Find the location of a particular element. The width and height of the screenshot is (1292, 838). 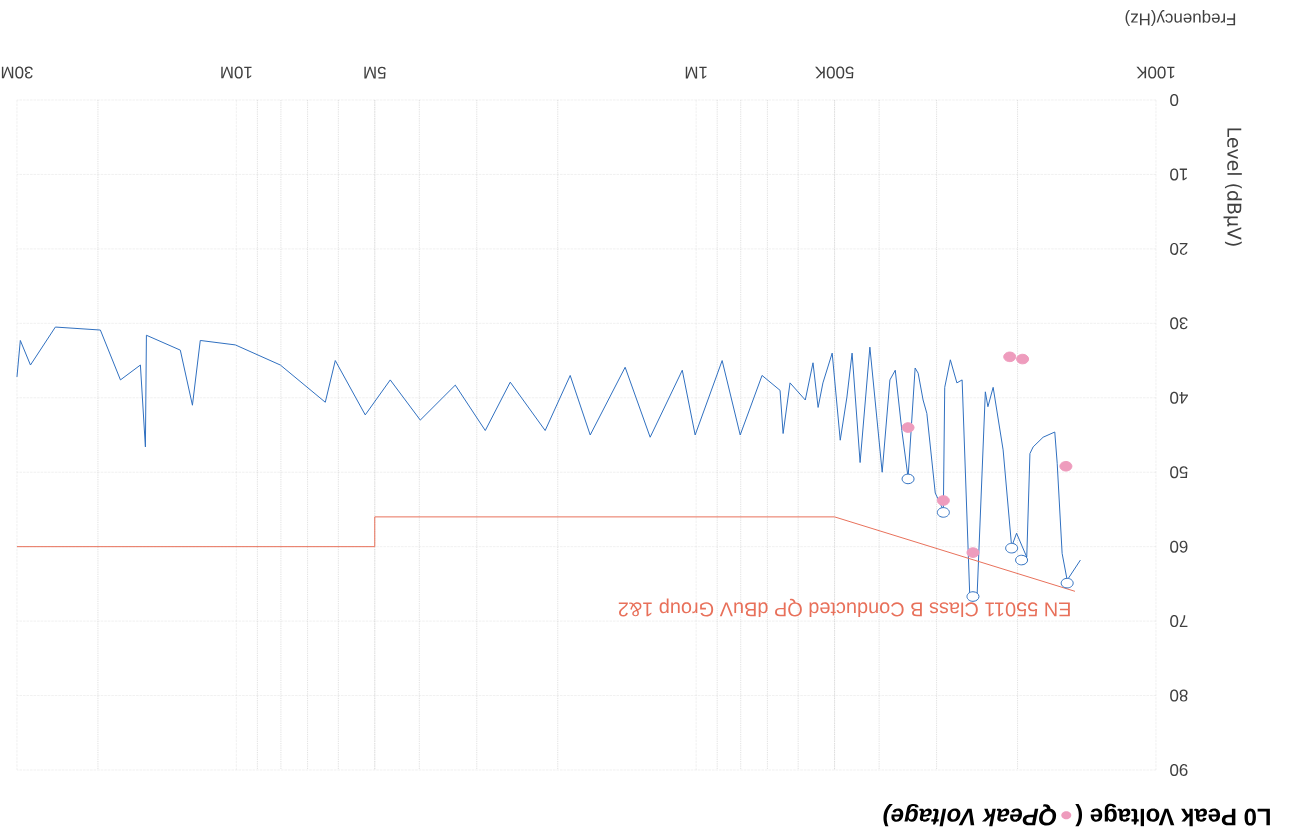

legend-label: QPeak Voltage) is located at coordinates (970, 815).